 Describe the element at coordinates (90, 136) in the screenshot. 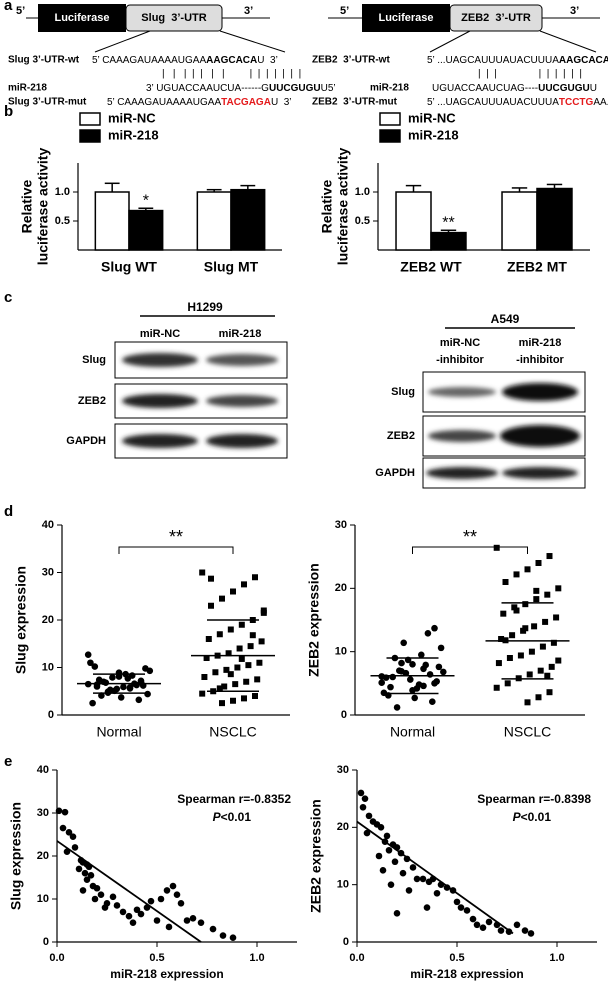

I see `legend-swatch` at that location.